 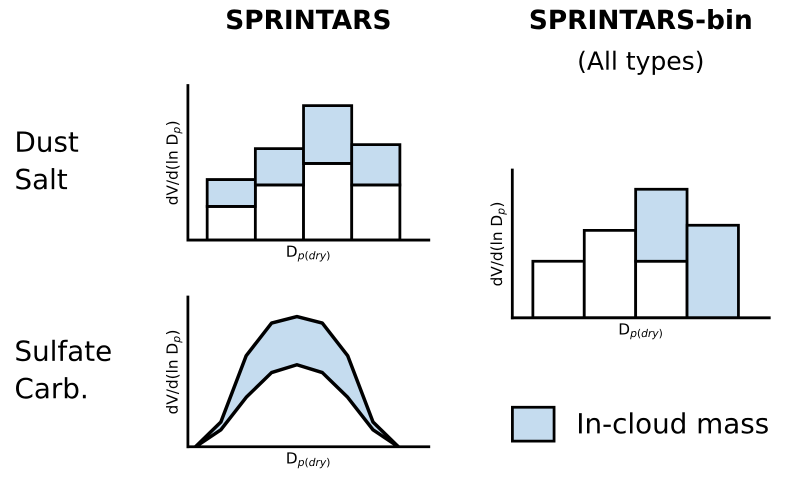 What do you see at coordinates (308, 19) in the screenshot?
I see `chart-title: SPRINTARS` at bounding box center [308, 19].